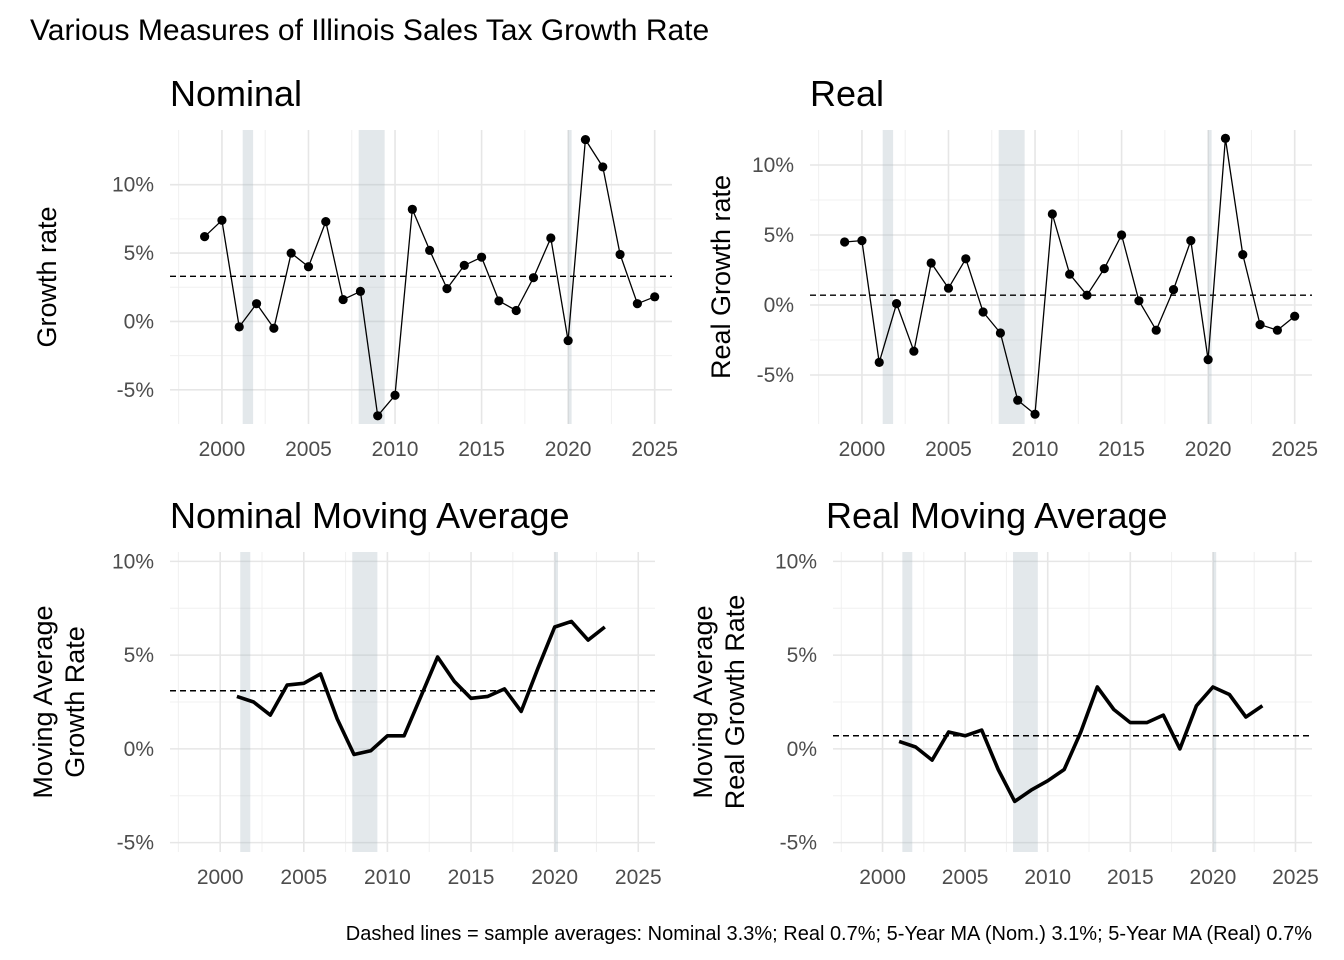  I want to click on panel-title: Nominal, so click(236, 93).